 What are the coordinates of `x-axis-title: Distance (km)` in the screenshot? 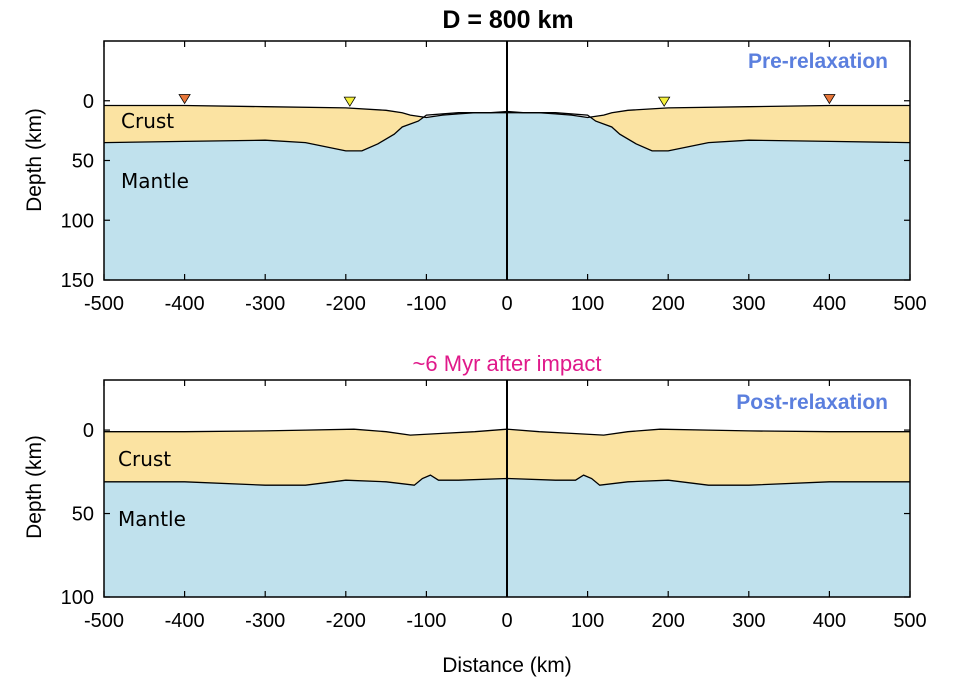 It's located at (507, 665).